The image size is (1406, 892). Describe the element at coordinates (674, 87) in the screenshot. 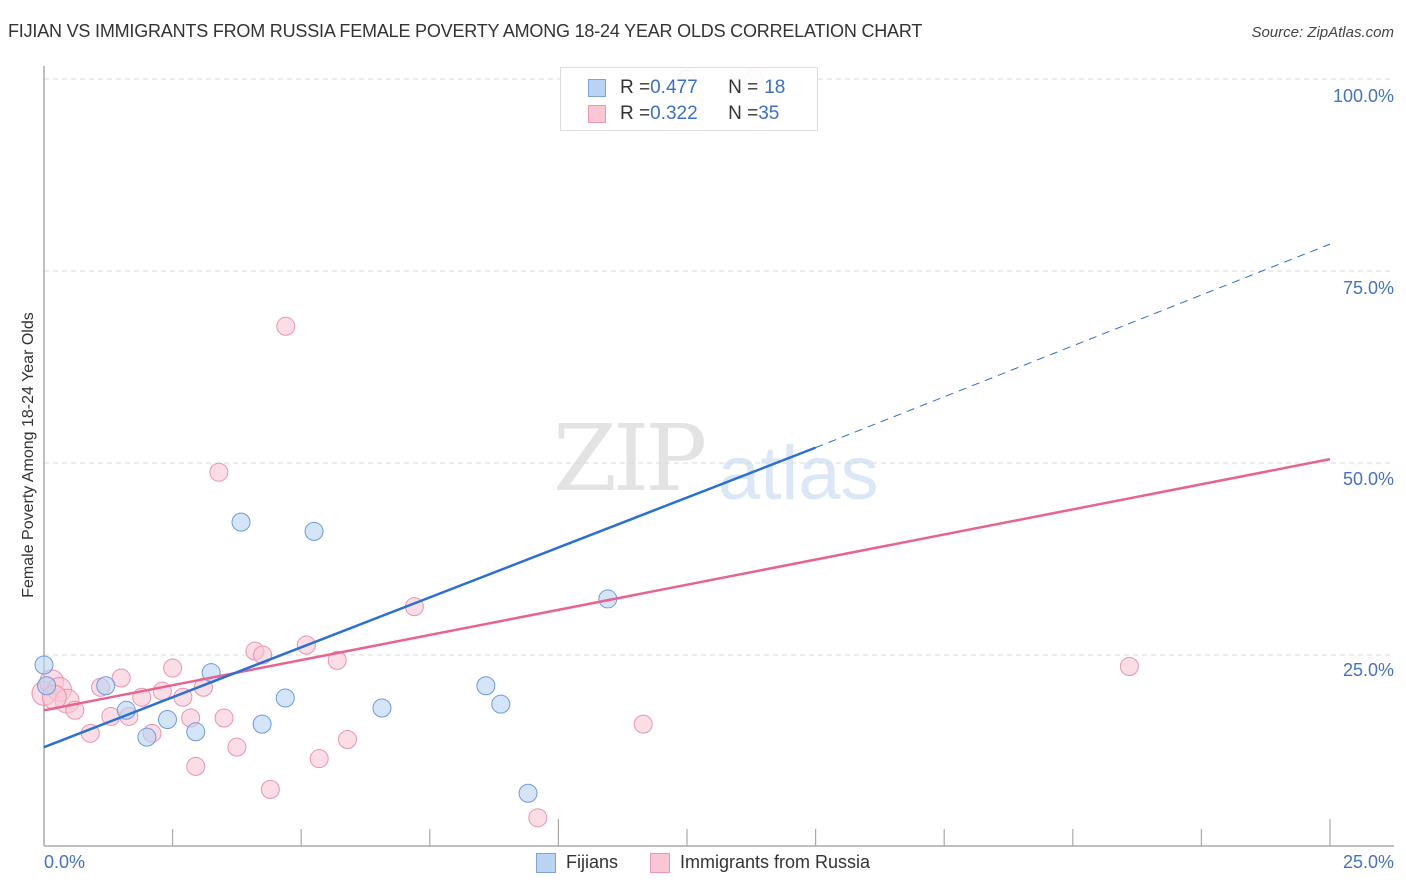

I see `r-value: 0.477` at that location.